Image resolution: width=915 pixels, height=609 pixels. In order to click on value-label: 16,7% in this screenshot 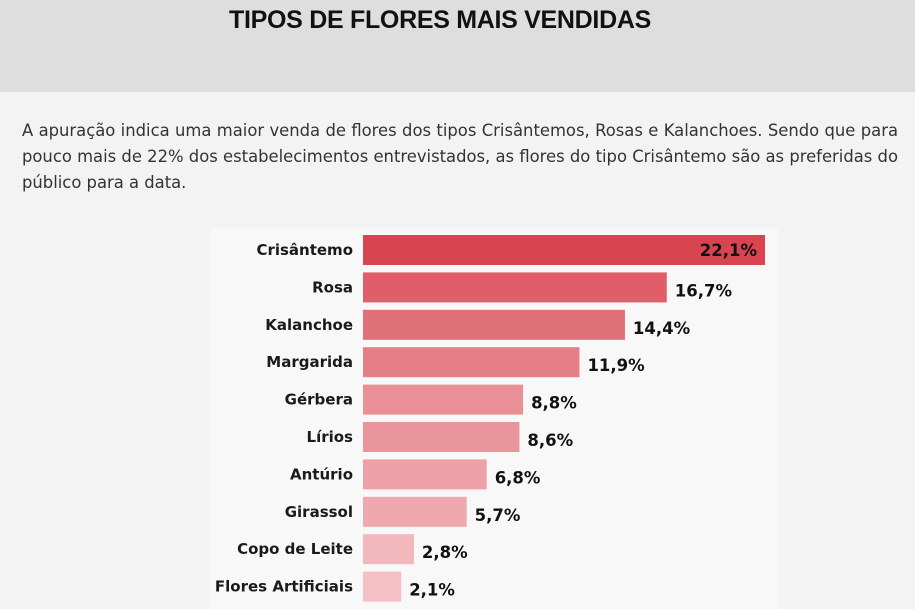, I will do `click(704, 290)`.